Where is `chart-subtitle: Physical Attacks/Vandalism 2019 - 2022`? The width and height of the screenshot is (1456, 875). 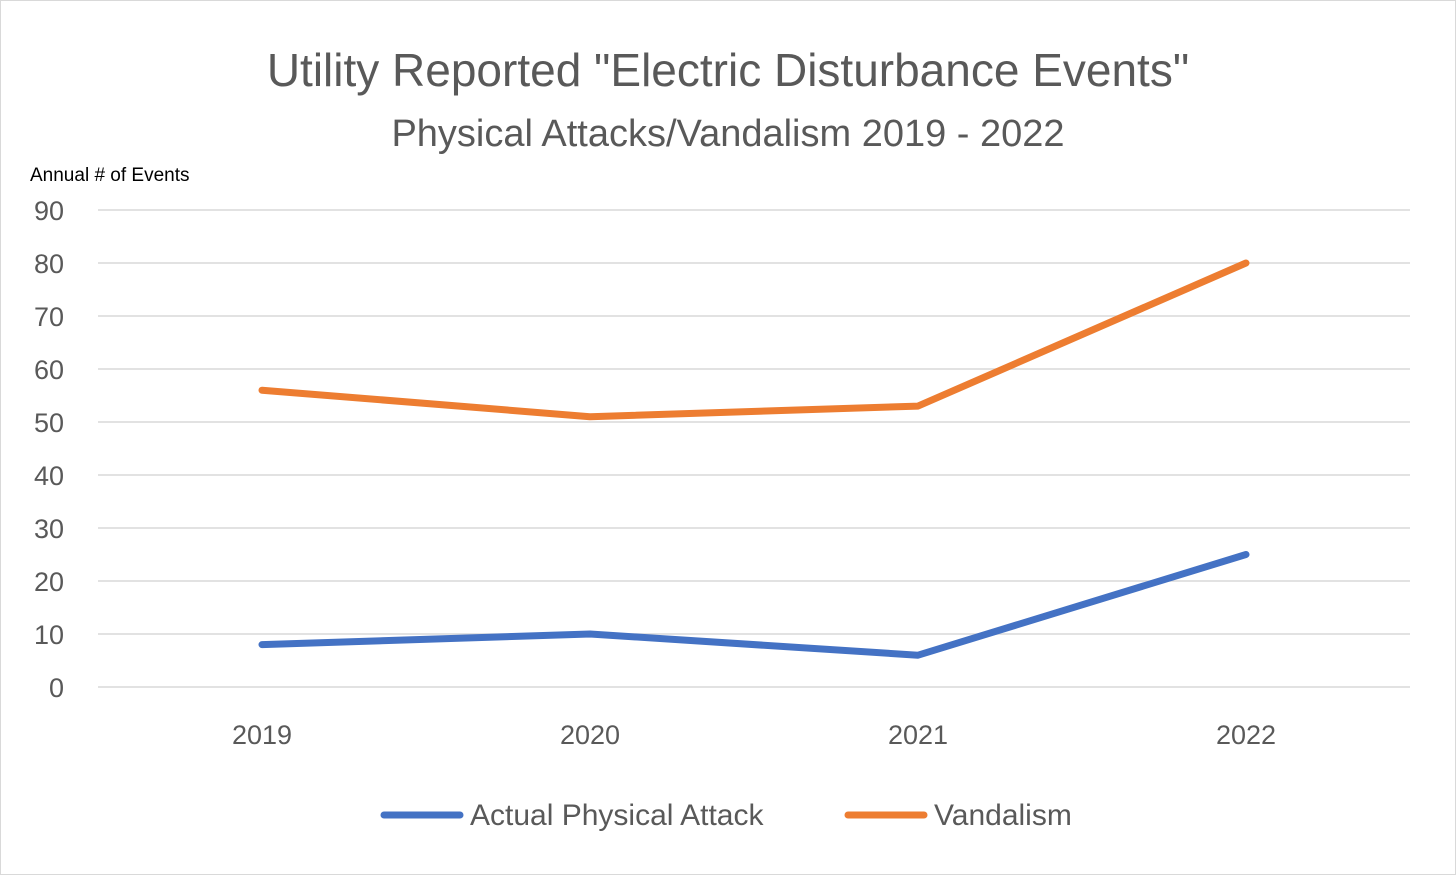
chart-subtitle: Physical Attacks/Vandalism 2019 - 2022 is located at coordinates (727, 134).